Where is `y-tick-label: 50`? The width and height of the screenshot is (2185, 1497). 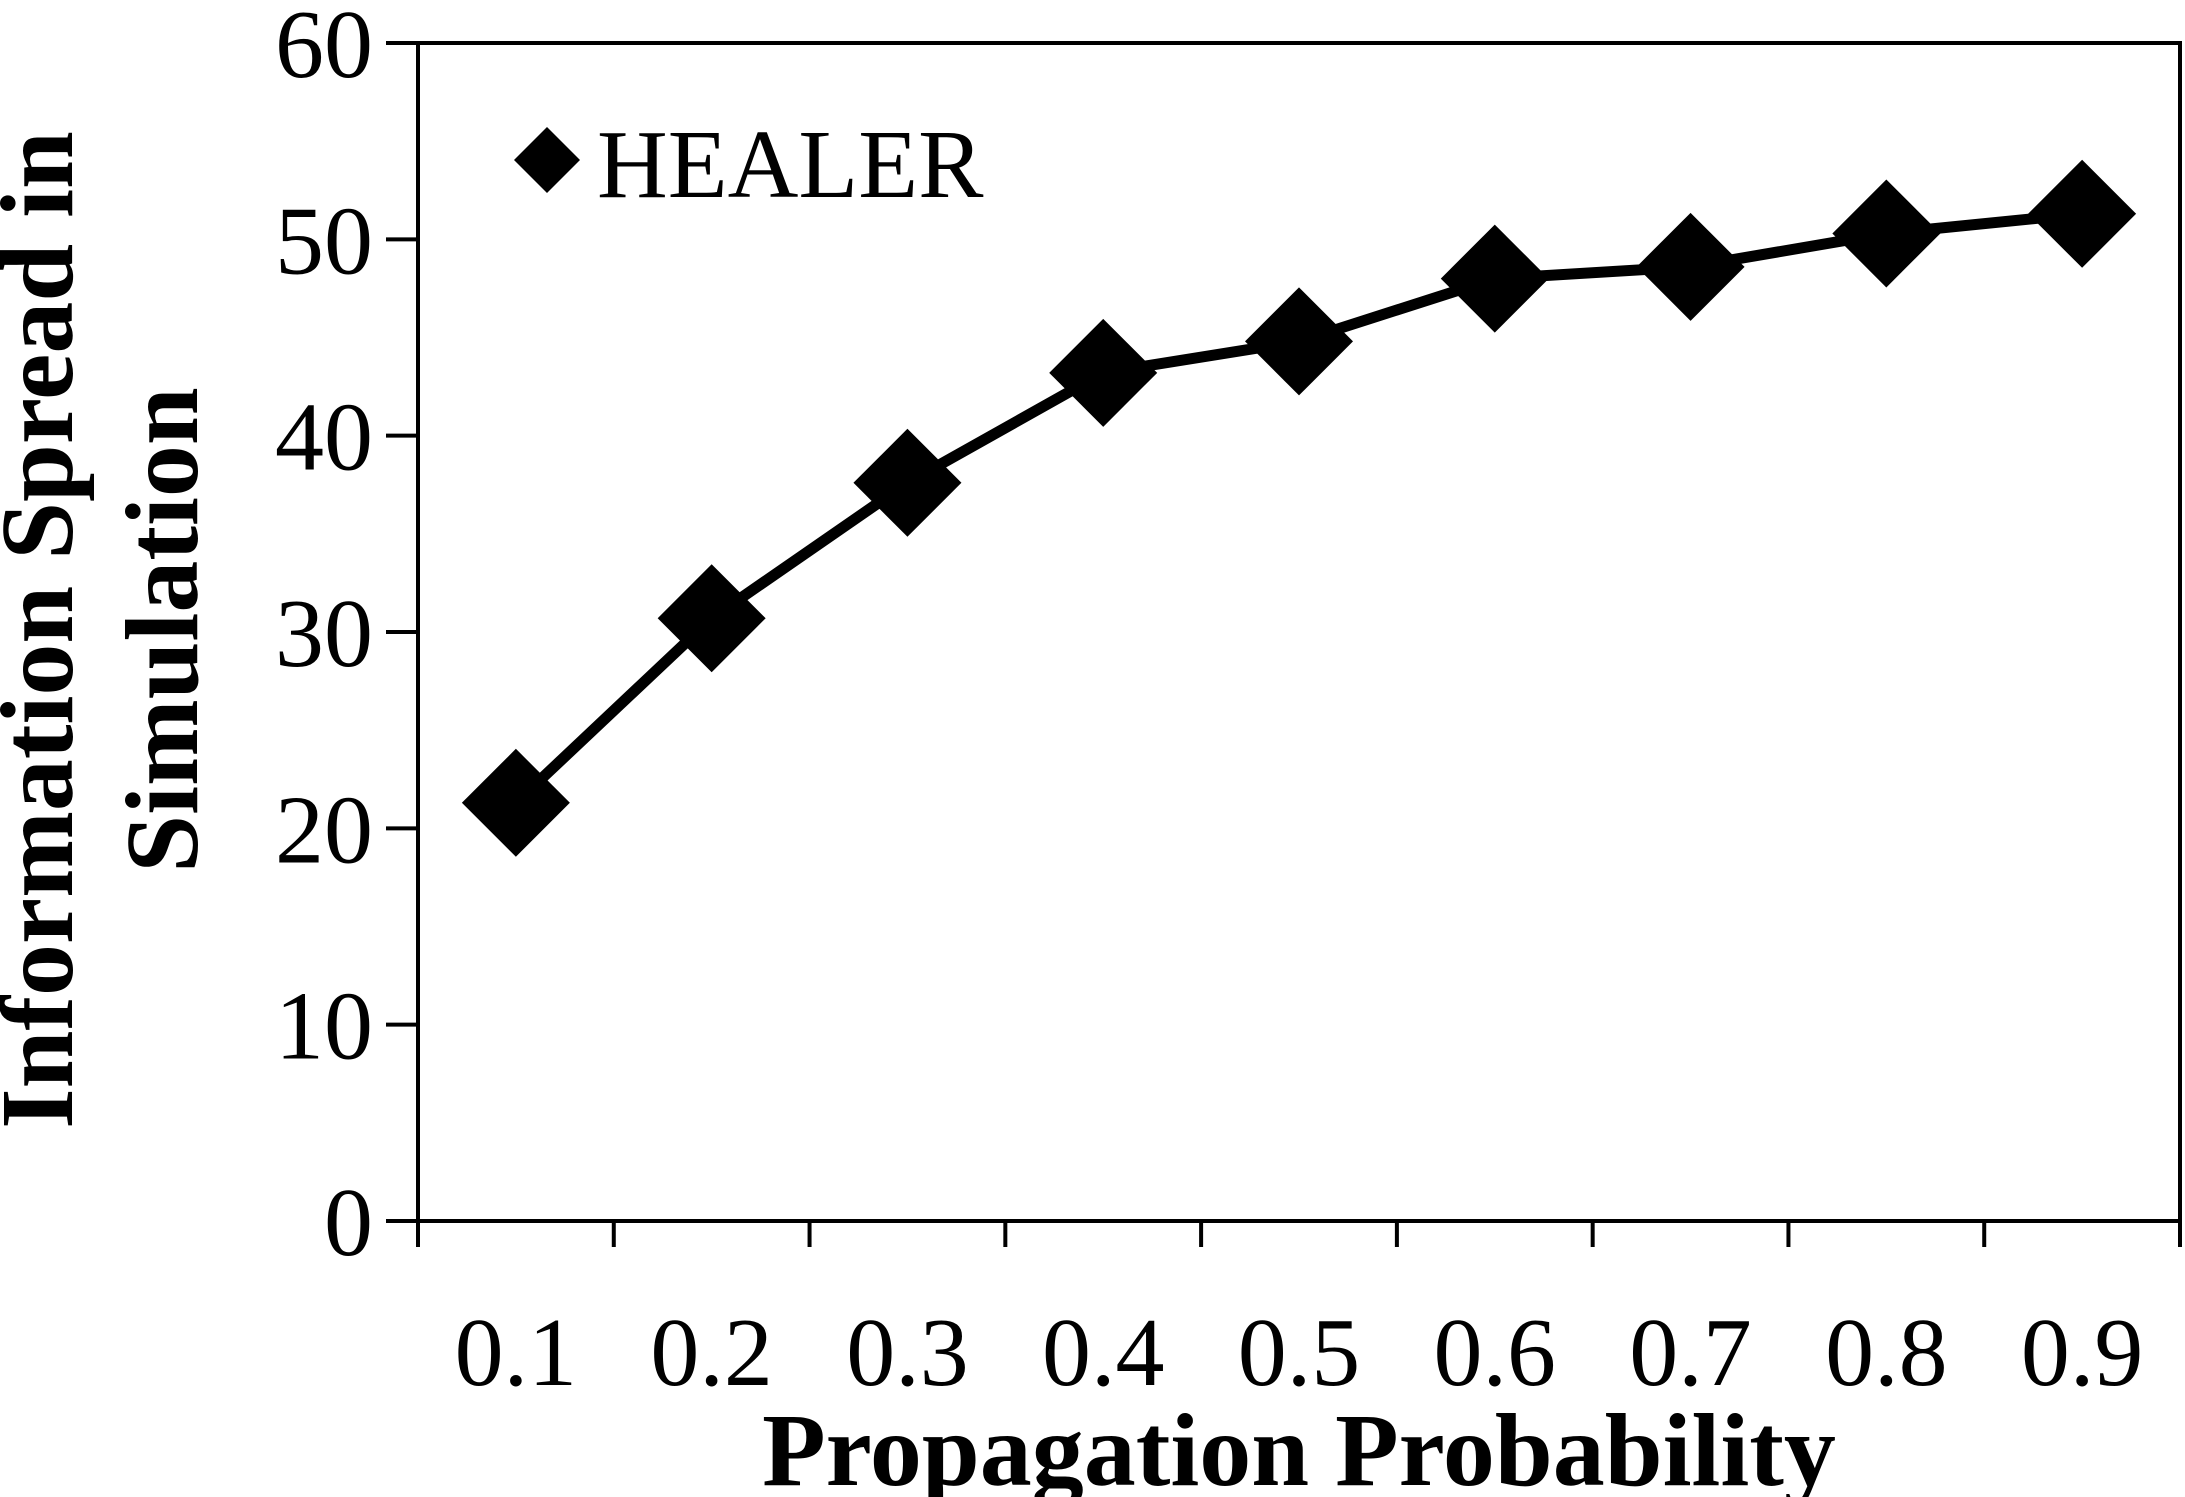 y-tick-label: 50 is located at coordinates (324, 241).